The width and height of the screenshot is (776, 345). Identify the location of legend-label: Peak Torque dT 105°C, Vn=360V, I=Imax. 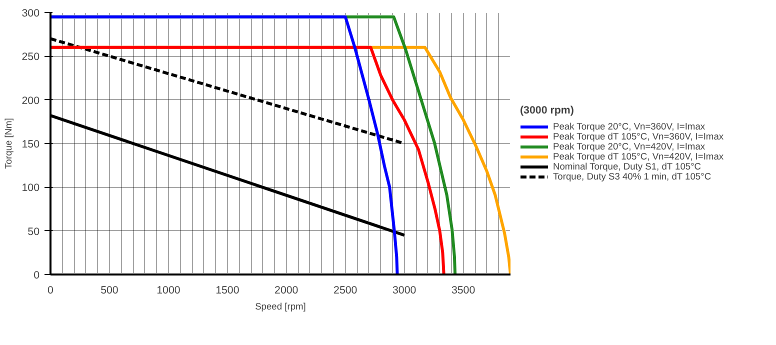
(638, 137).